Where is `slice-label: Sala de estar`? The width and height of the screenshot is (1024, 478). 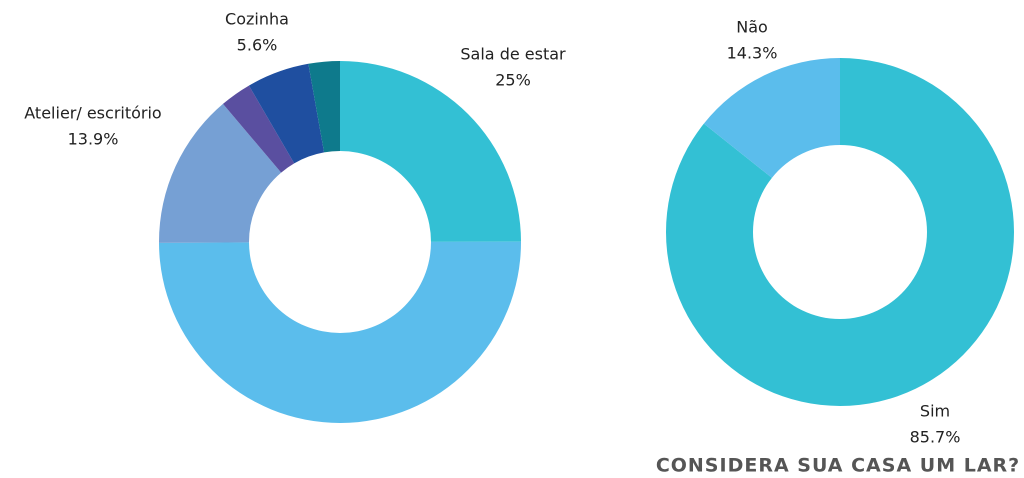 slice-label: Sala de estar is located at coordinates (513, 54).